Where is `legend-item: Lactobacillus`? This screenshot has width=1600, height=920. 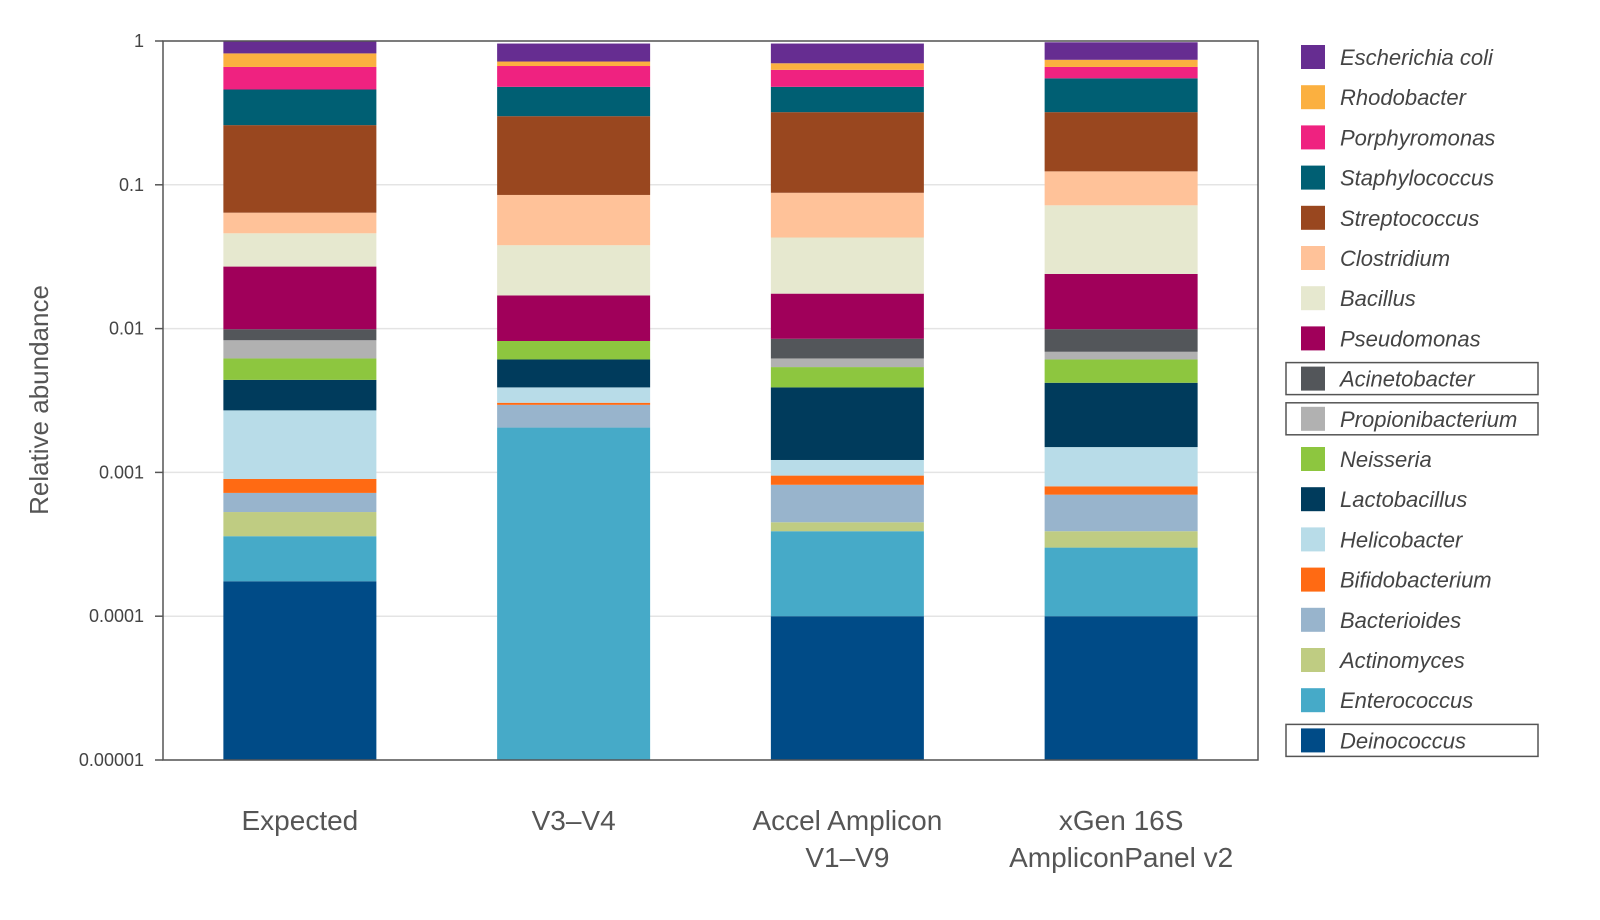
legend-item: Lactobacillus is located at coordinates (1384, 499).